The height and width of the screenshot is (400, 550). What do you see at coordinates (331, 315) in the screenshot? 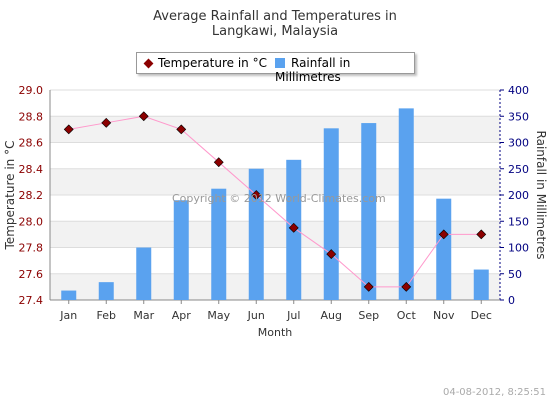
I see `x-tick-label: Aug` at bounding box center [331, 315].